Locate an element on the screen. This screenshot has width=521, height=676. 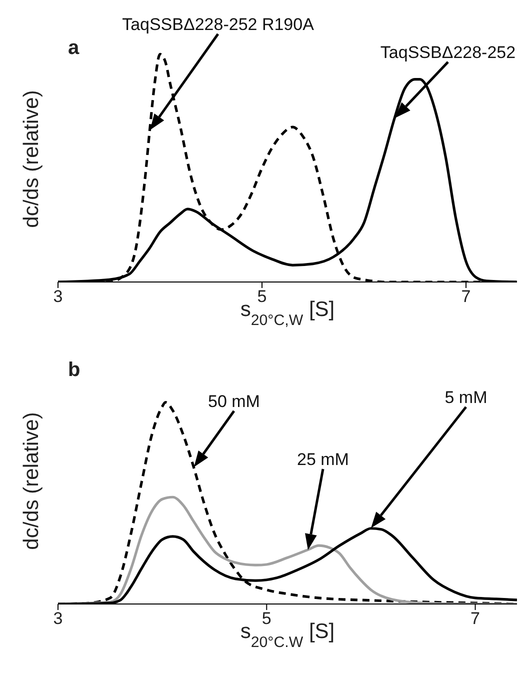
annotation: 25 mM is located at coordinates (323, 459).